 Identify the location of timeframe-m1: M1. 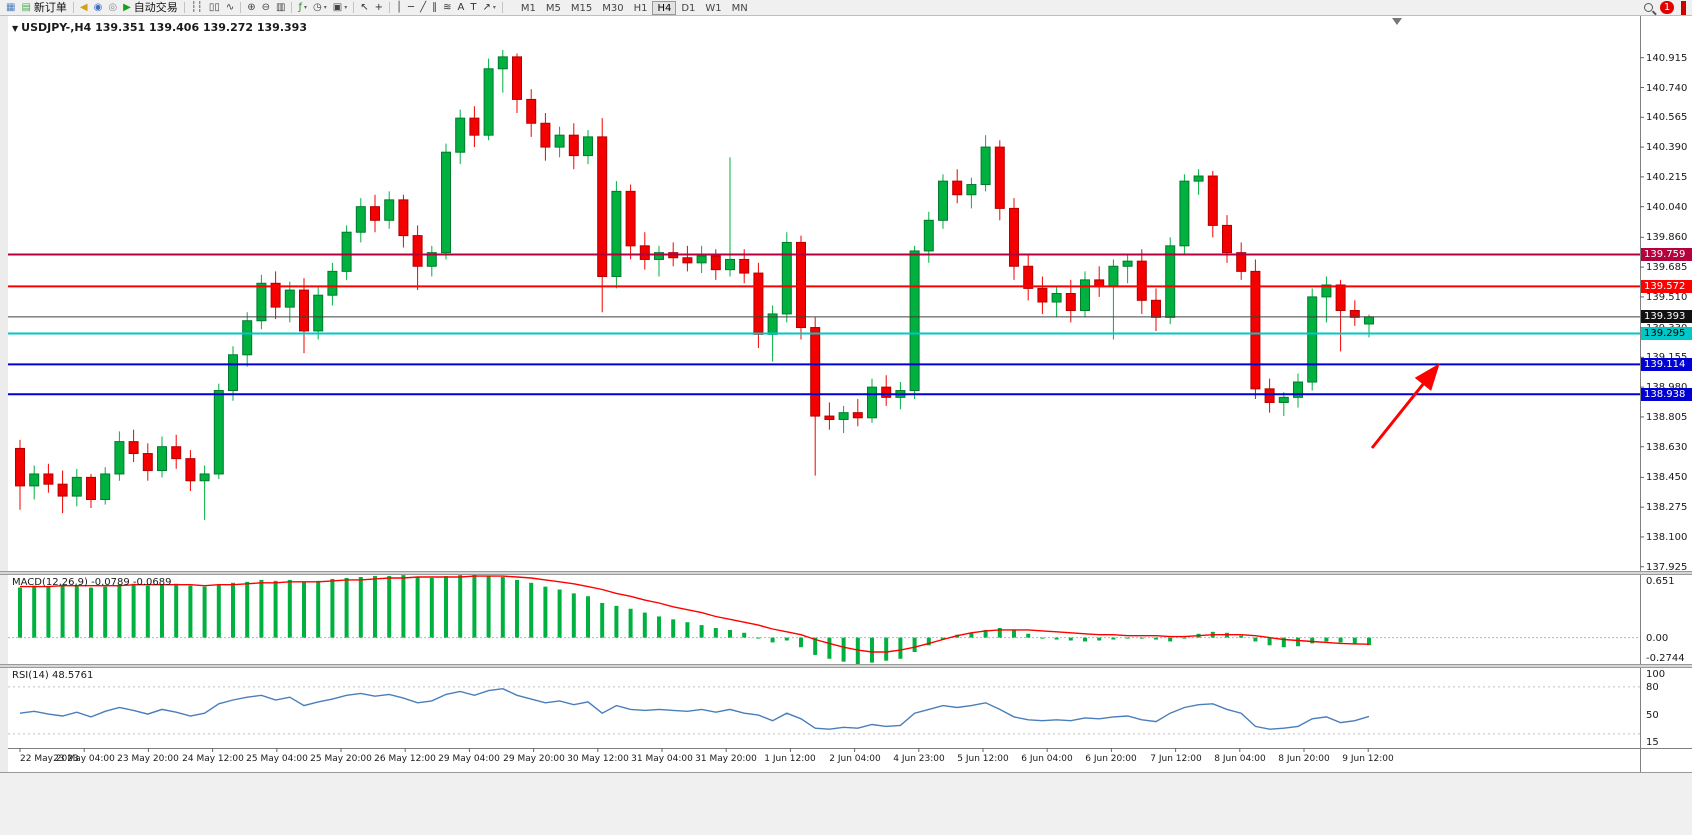
(528, 8).